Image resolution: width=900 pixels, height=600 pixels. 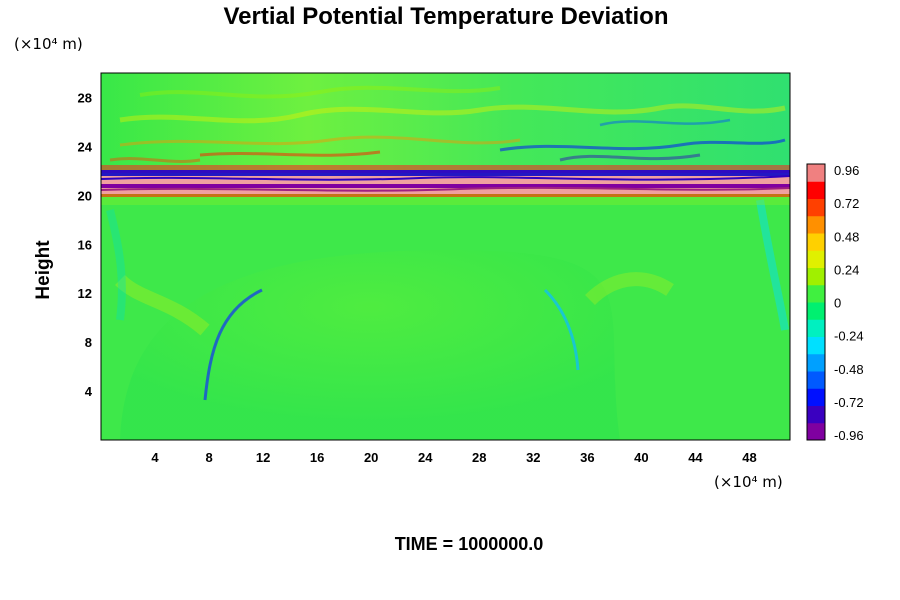 I want to click on colorbar-labels: 0.96 0.72 0.48 0.24 0 -0.24 -0.48 -0.72 -0.96, so click(x=849, y=303).